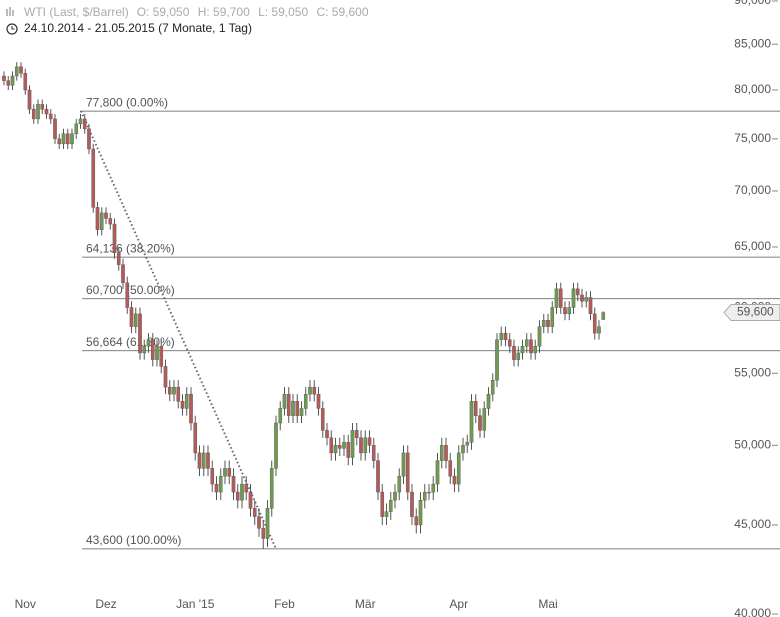 The height and width of the screenshot is (617, 780). I want to click on chart-icon, so click(10, 11).